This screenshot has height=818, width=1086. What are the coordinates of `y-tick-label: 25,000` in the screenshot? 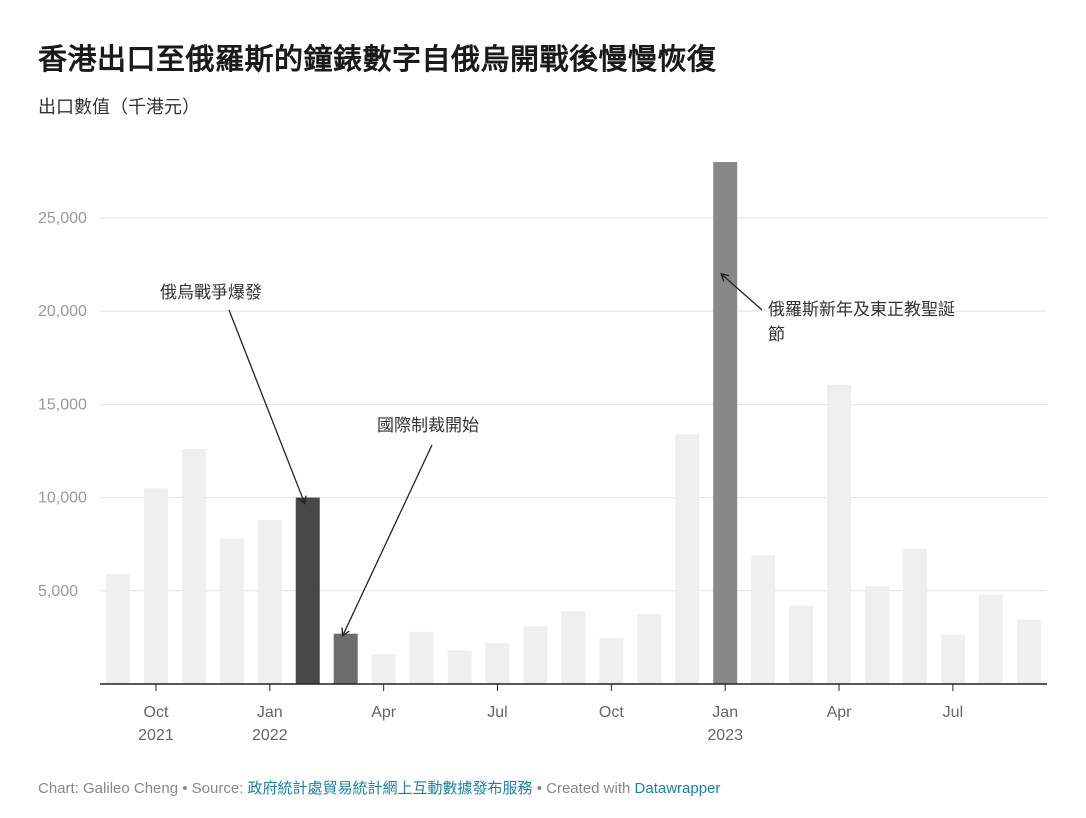 It's located at (62, 218).